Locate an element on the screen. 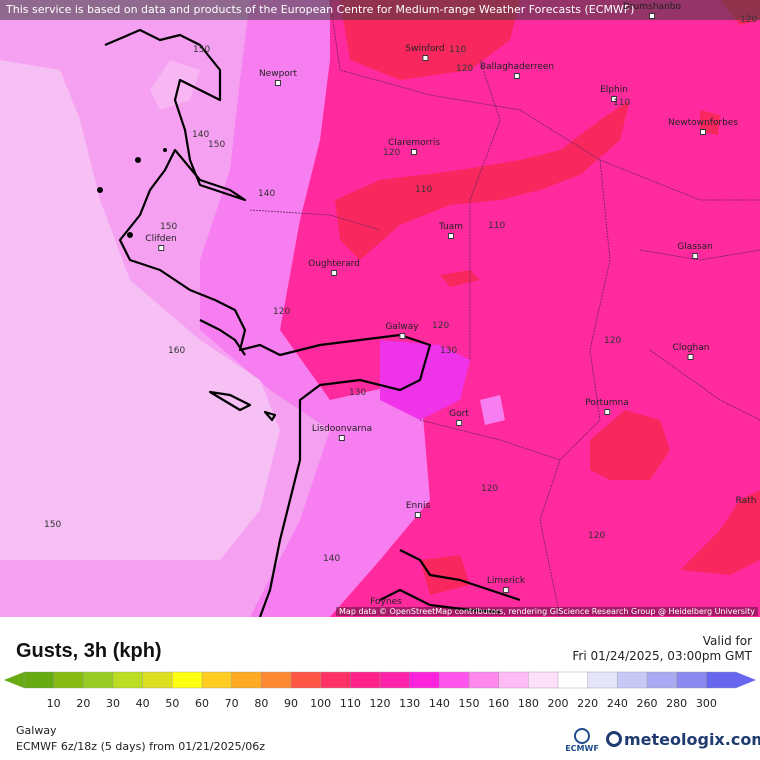  city-lisdoonvarna: Lisdoonvarna is located at coordinates (342, 432).